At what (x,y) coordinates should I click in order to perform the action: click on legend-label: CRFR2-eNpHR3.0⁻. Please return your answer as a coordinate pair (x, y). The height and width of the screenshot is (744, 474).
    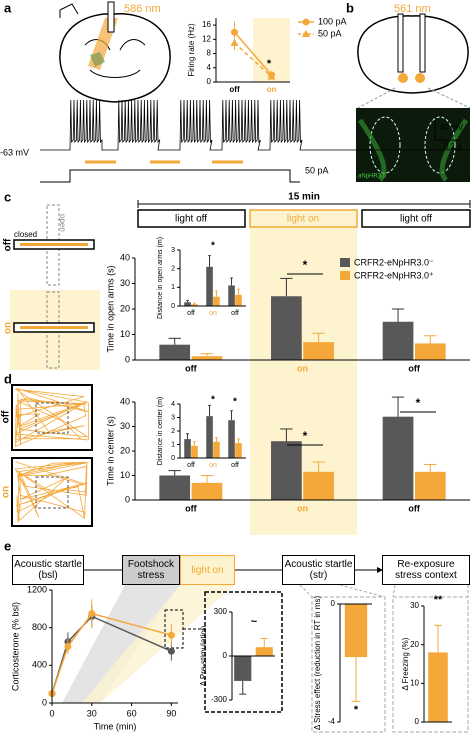
    Looking at the image, I should click on (394, 262).